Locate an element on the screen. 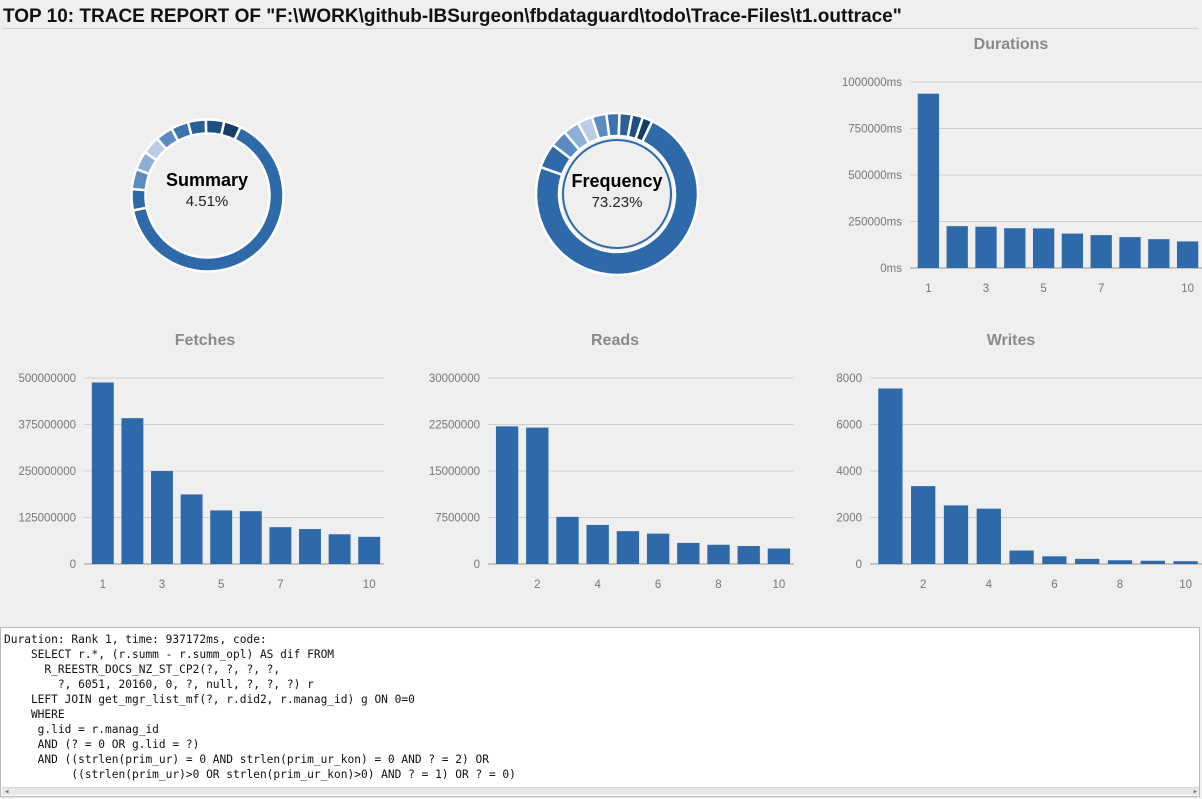 The image size is (1202, 799). reads-y-tick-label: 0 is located at coordinates (477, 565).